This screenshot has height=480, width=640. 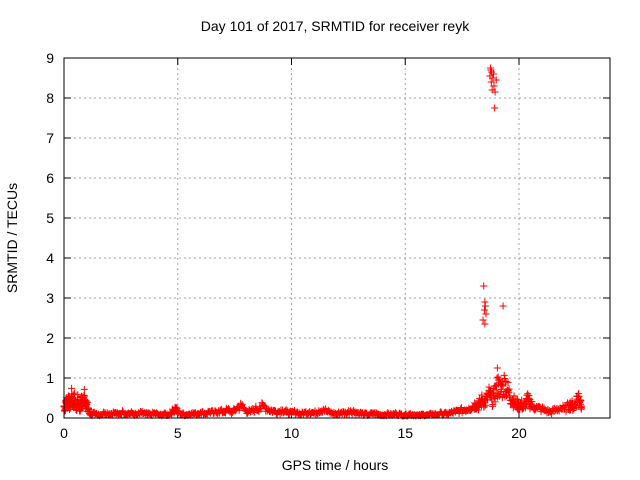 What do you see at coordinates (519, 433) in the screenshot?
I see `x-tick-label: 20` at bounding box center [519, 433].